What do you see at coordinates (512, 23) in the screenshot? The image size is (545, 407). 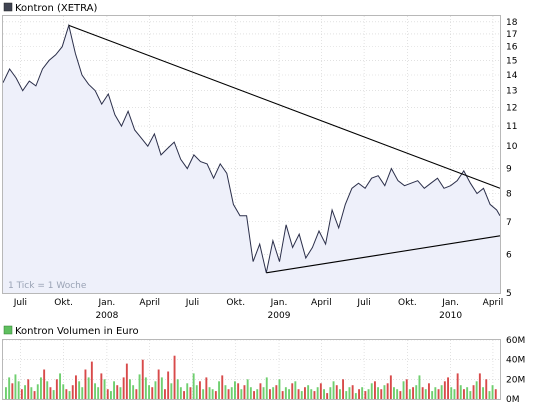 I see `price-y-tick-label: 18` at bounding box center [512, 23].